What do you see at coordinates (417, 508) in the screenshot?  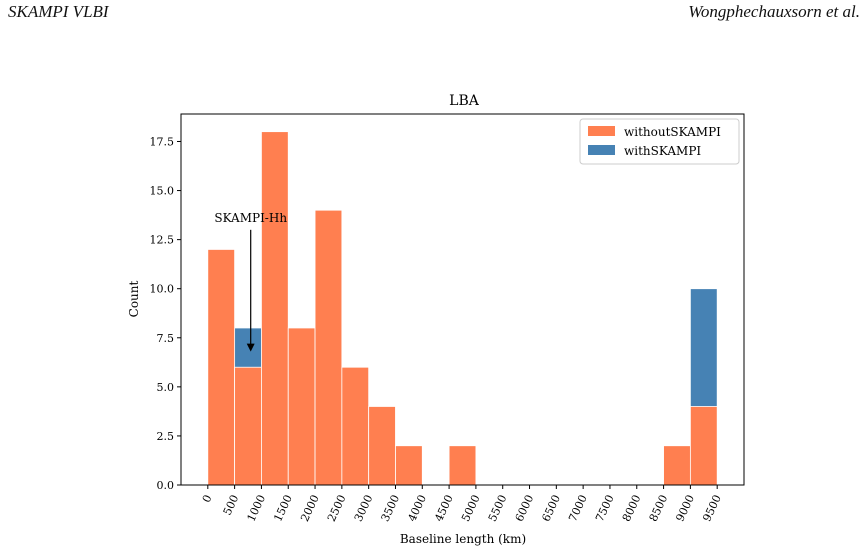 I see `x-tick-label: 4000` at bounding box center [417, 508].